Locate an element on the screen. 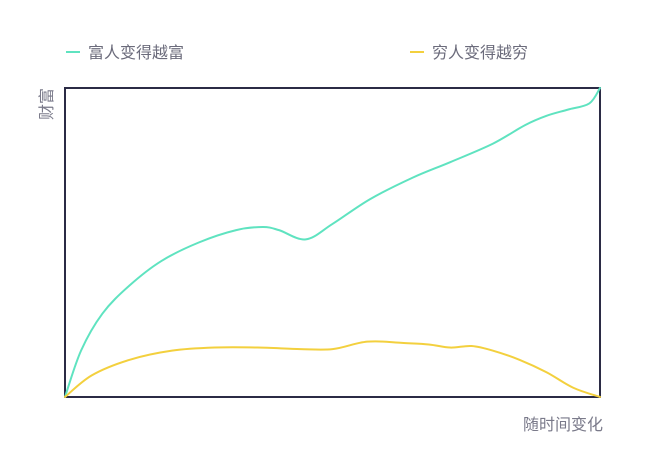  legend: 富人变得越富 穷人变得越穷 is located at coordinates (297, 52).